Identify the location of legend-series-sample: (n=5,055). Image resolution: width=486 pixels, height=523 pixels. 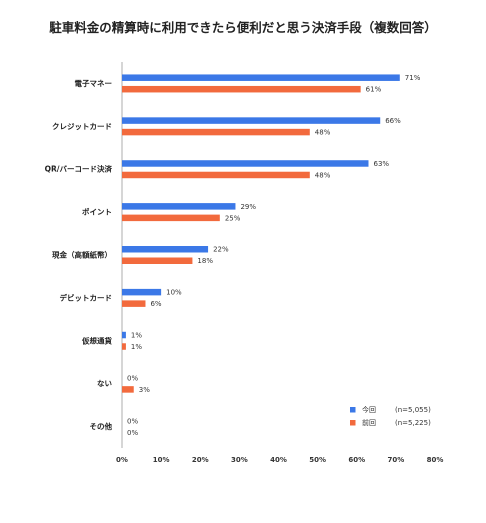
(413, 410).